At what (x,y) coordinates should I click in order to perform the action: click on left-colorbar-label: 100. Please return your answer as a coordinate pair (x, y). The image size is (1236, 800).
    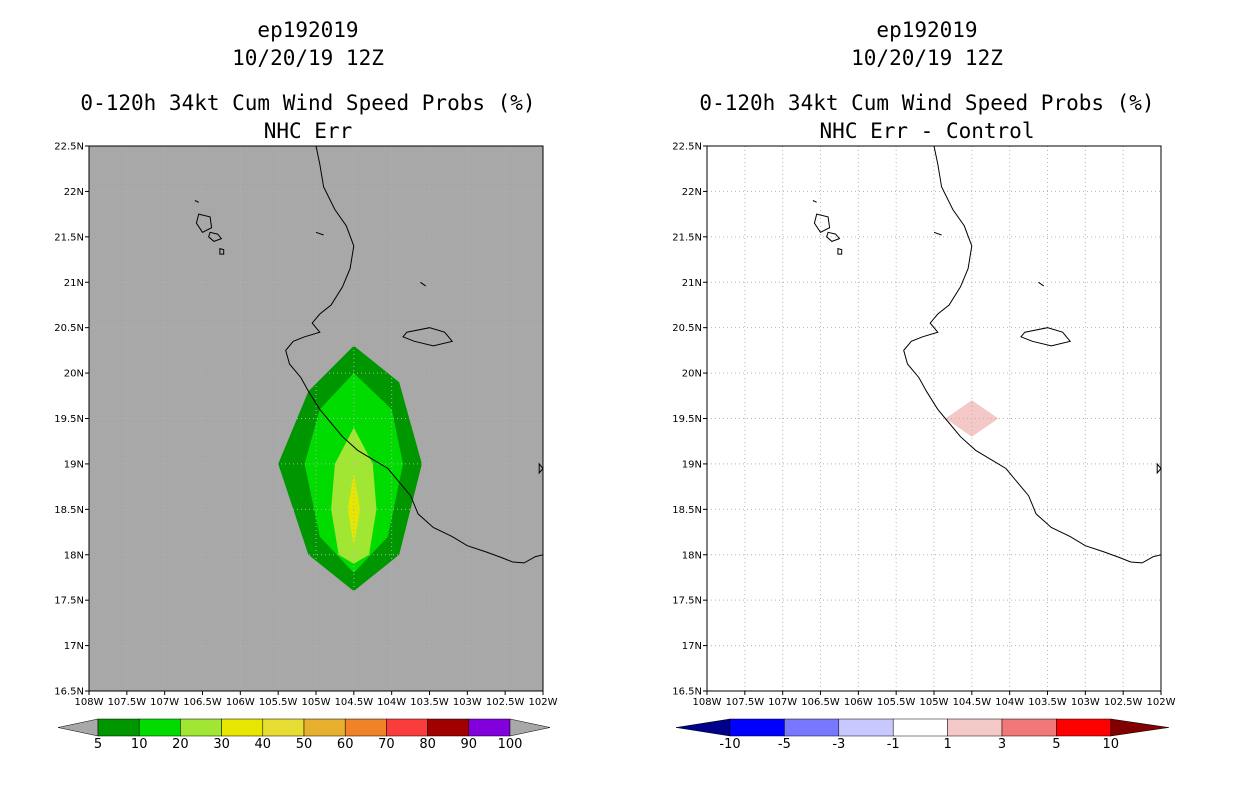
    Looking at the image, I should click on (510, 744).